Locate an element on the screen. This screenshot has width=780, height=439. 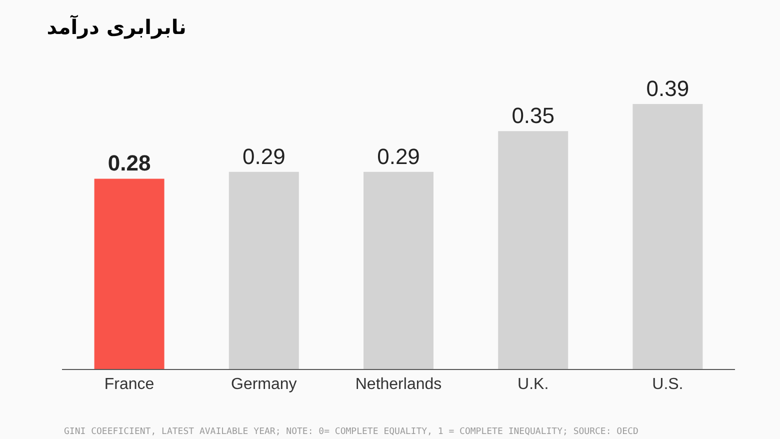
chart-title: نابرابری درآمد is located at coordinates (116, 26).